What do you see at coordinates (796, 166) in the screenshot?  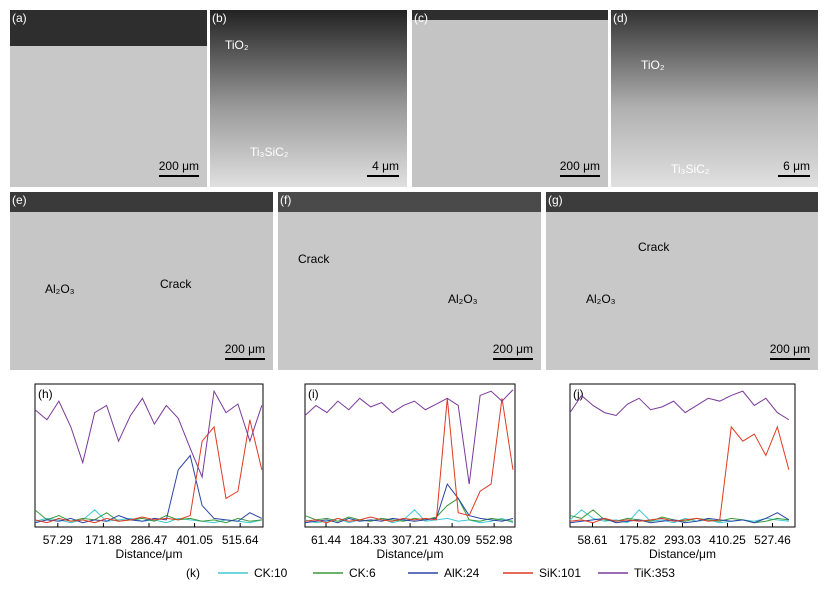 I see `scale-label: 6 μm` at bounding box center [796, 166].